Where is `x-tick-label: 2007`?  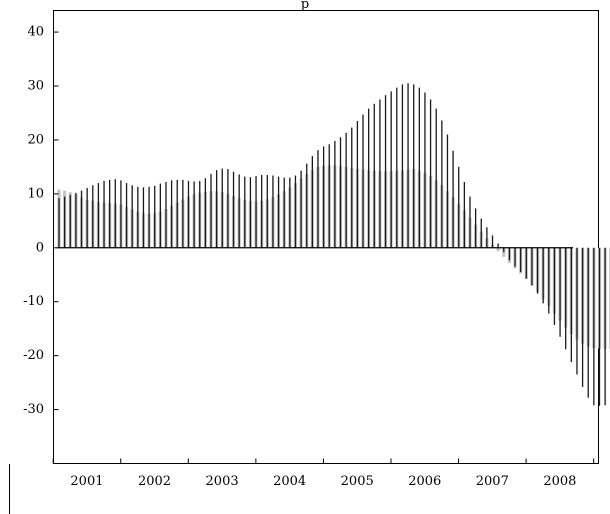 x-tick-label: 2007 is located at coordinates (492, 481).